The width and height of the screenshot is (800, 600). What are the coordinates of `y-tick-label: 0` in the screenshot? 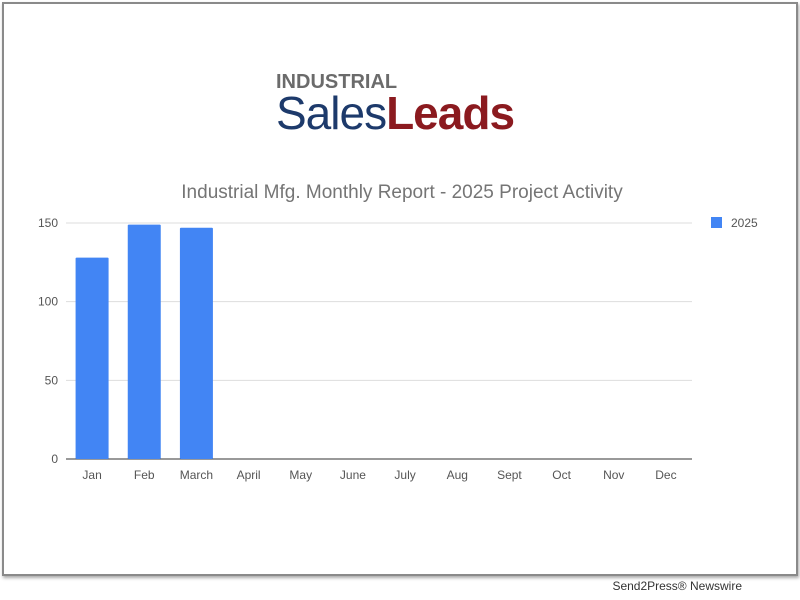 It's located at (54, 459).